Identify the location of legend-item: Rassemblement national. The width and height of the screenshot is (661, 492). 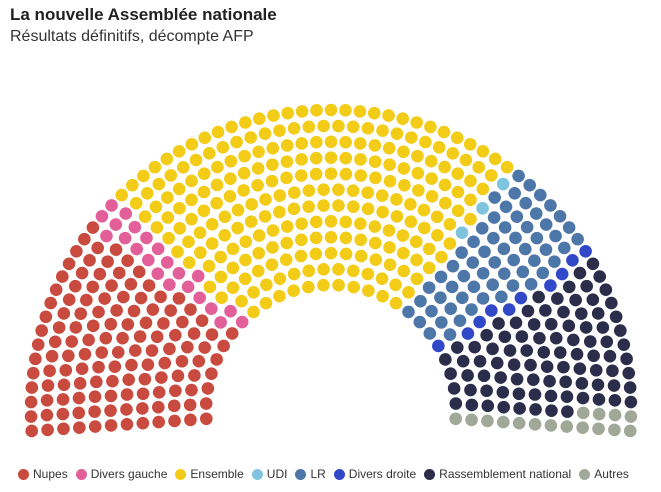
(497, 474).